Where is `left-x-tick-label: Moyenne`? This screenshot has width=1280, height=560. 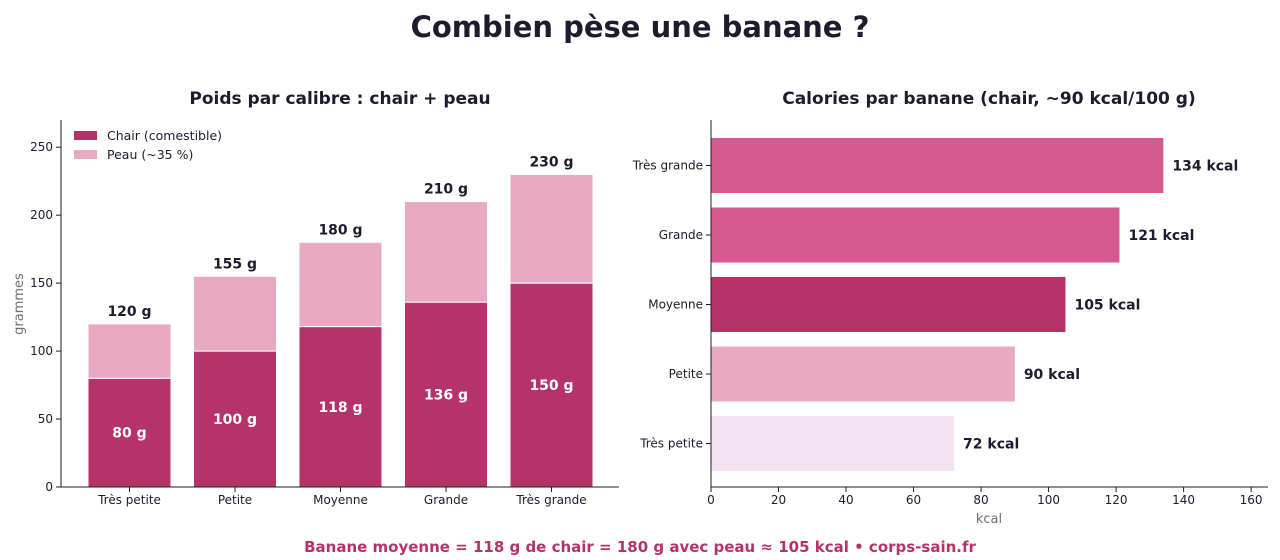 left-x-tick-label: Moyenne is located at coordinates (340, 500).